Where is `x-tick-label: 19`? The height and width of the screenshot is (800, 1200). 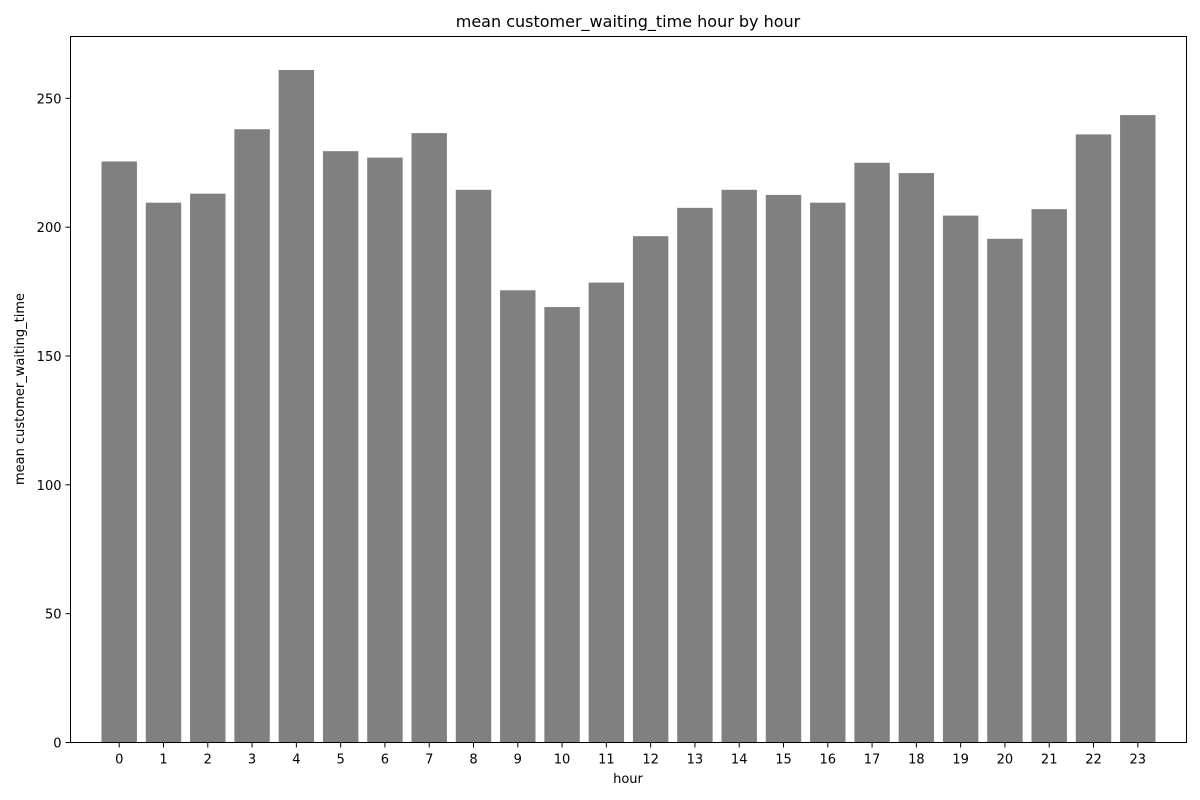
x-tick-label: 19 is located at coordinates (960, 760).